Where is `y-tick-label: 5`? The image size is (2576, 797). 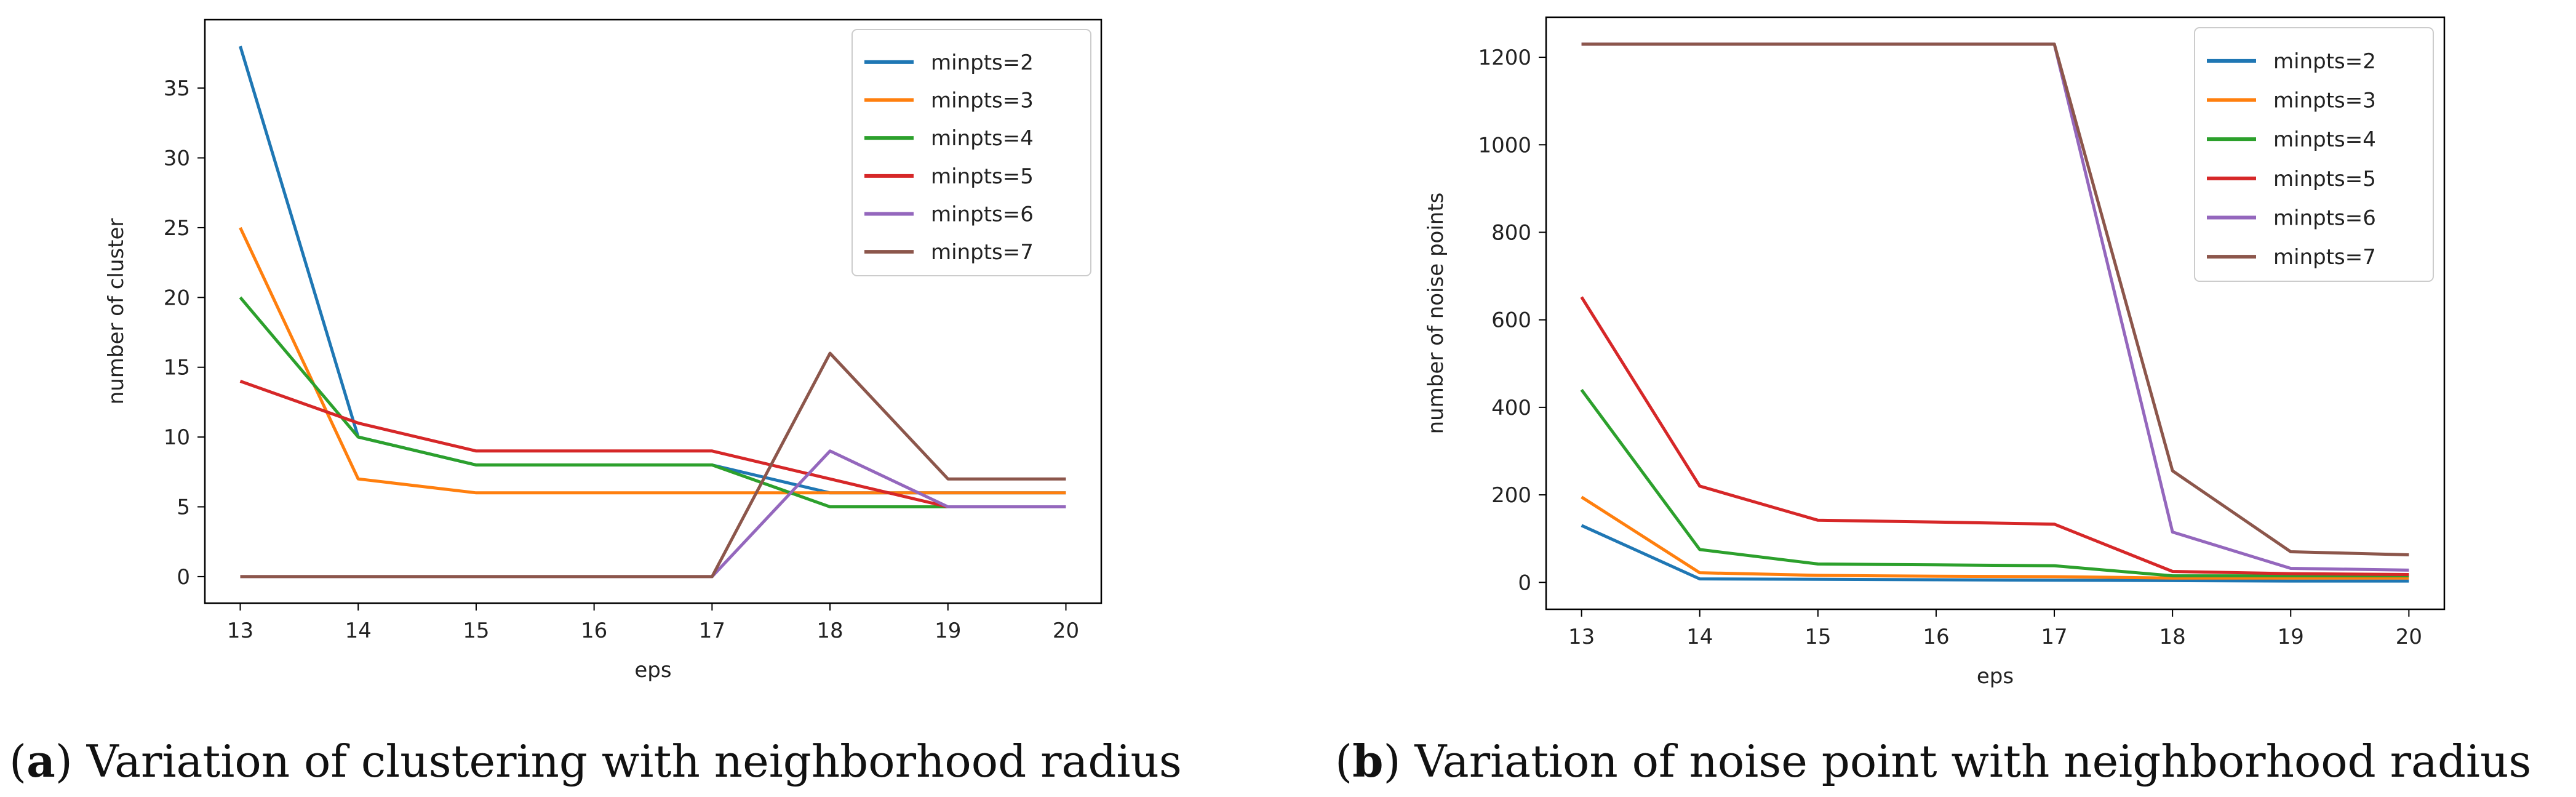 y-tick-label: 5 is located at coordinates (183, 507).